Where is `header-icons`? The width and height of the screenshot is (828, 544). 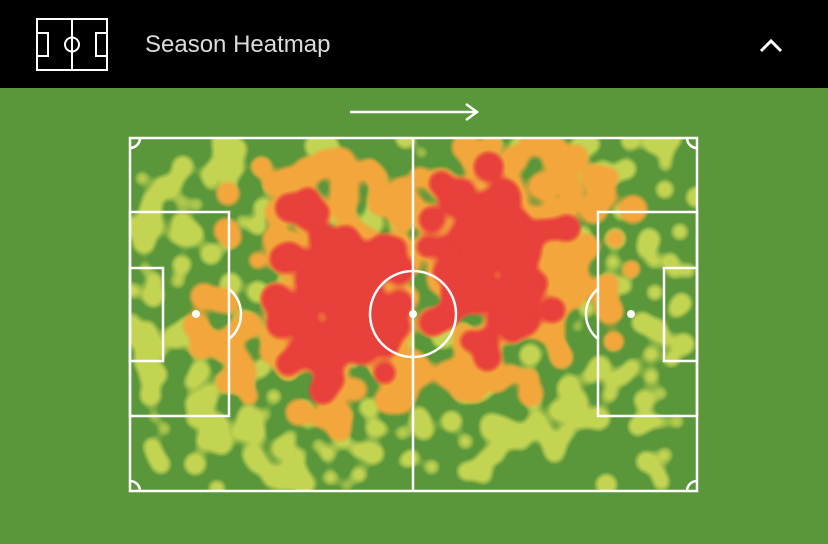
header-icons is located at coordinates (409, 44).